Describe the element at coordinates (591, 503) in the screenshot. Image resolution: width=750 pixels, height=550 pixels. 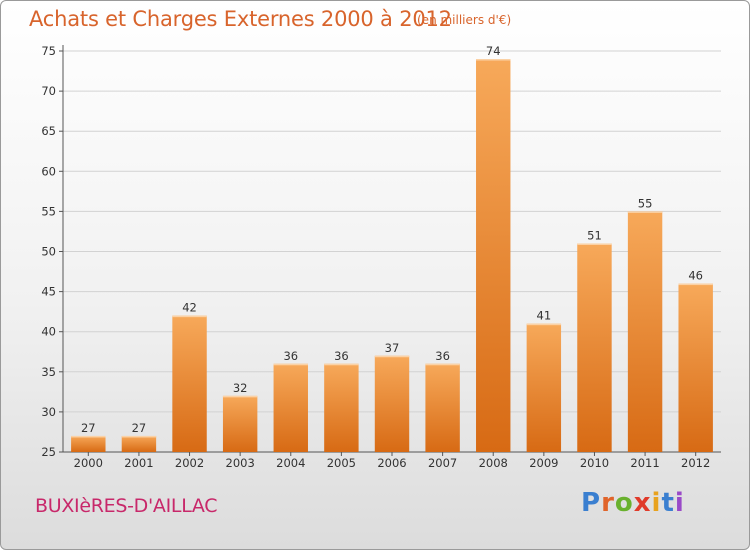
I see `logo-letter: P` at that location.